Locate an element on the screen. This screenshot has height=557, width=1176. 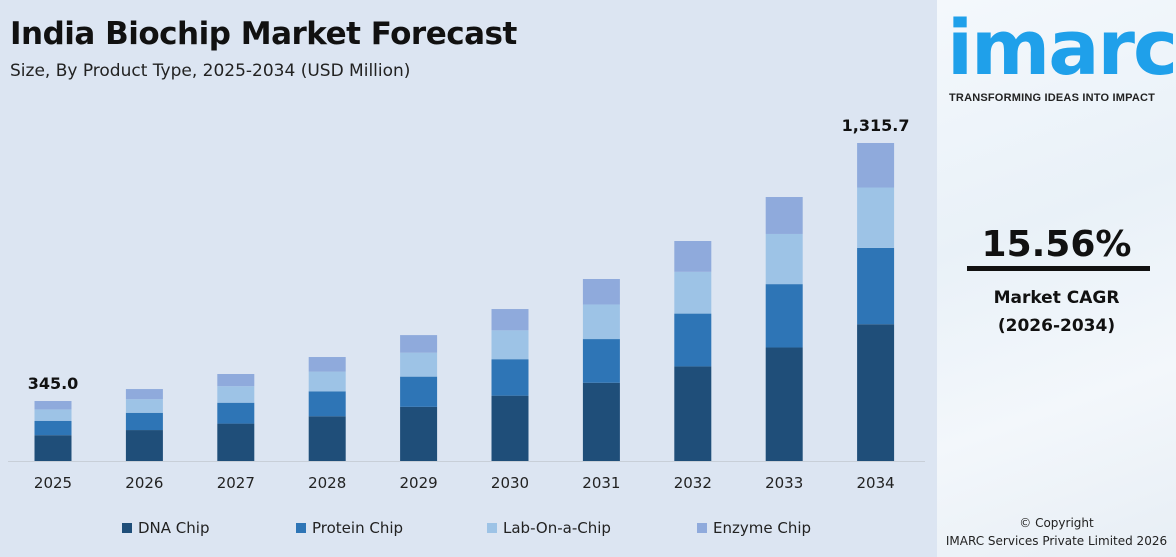
x-tick-label: 2027 is located at coordinates (236, 483).